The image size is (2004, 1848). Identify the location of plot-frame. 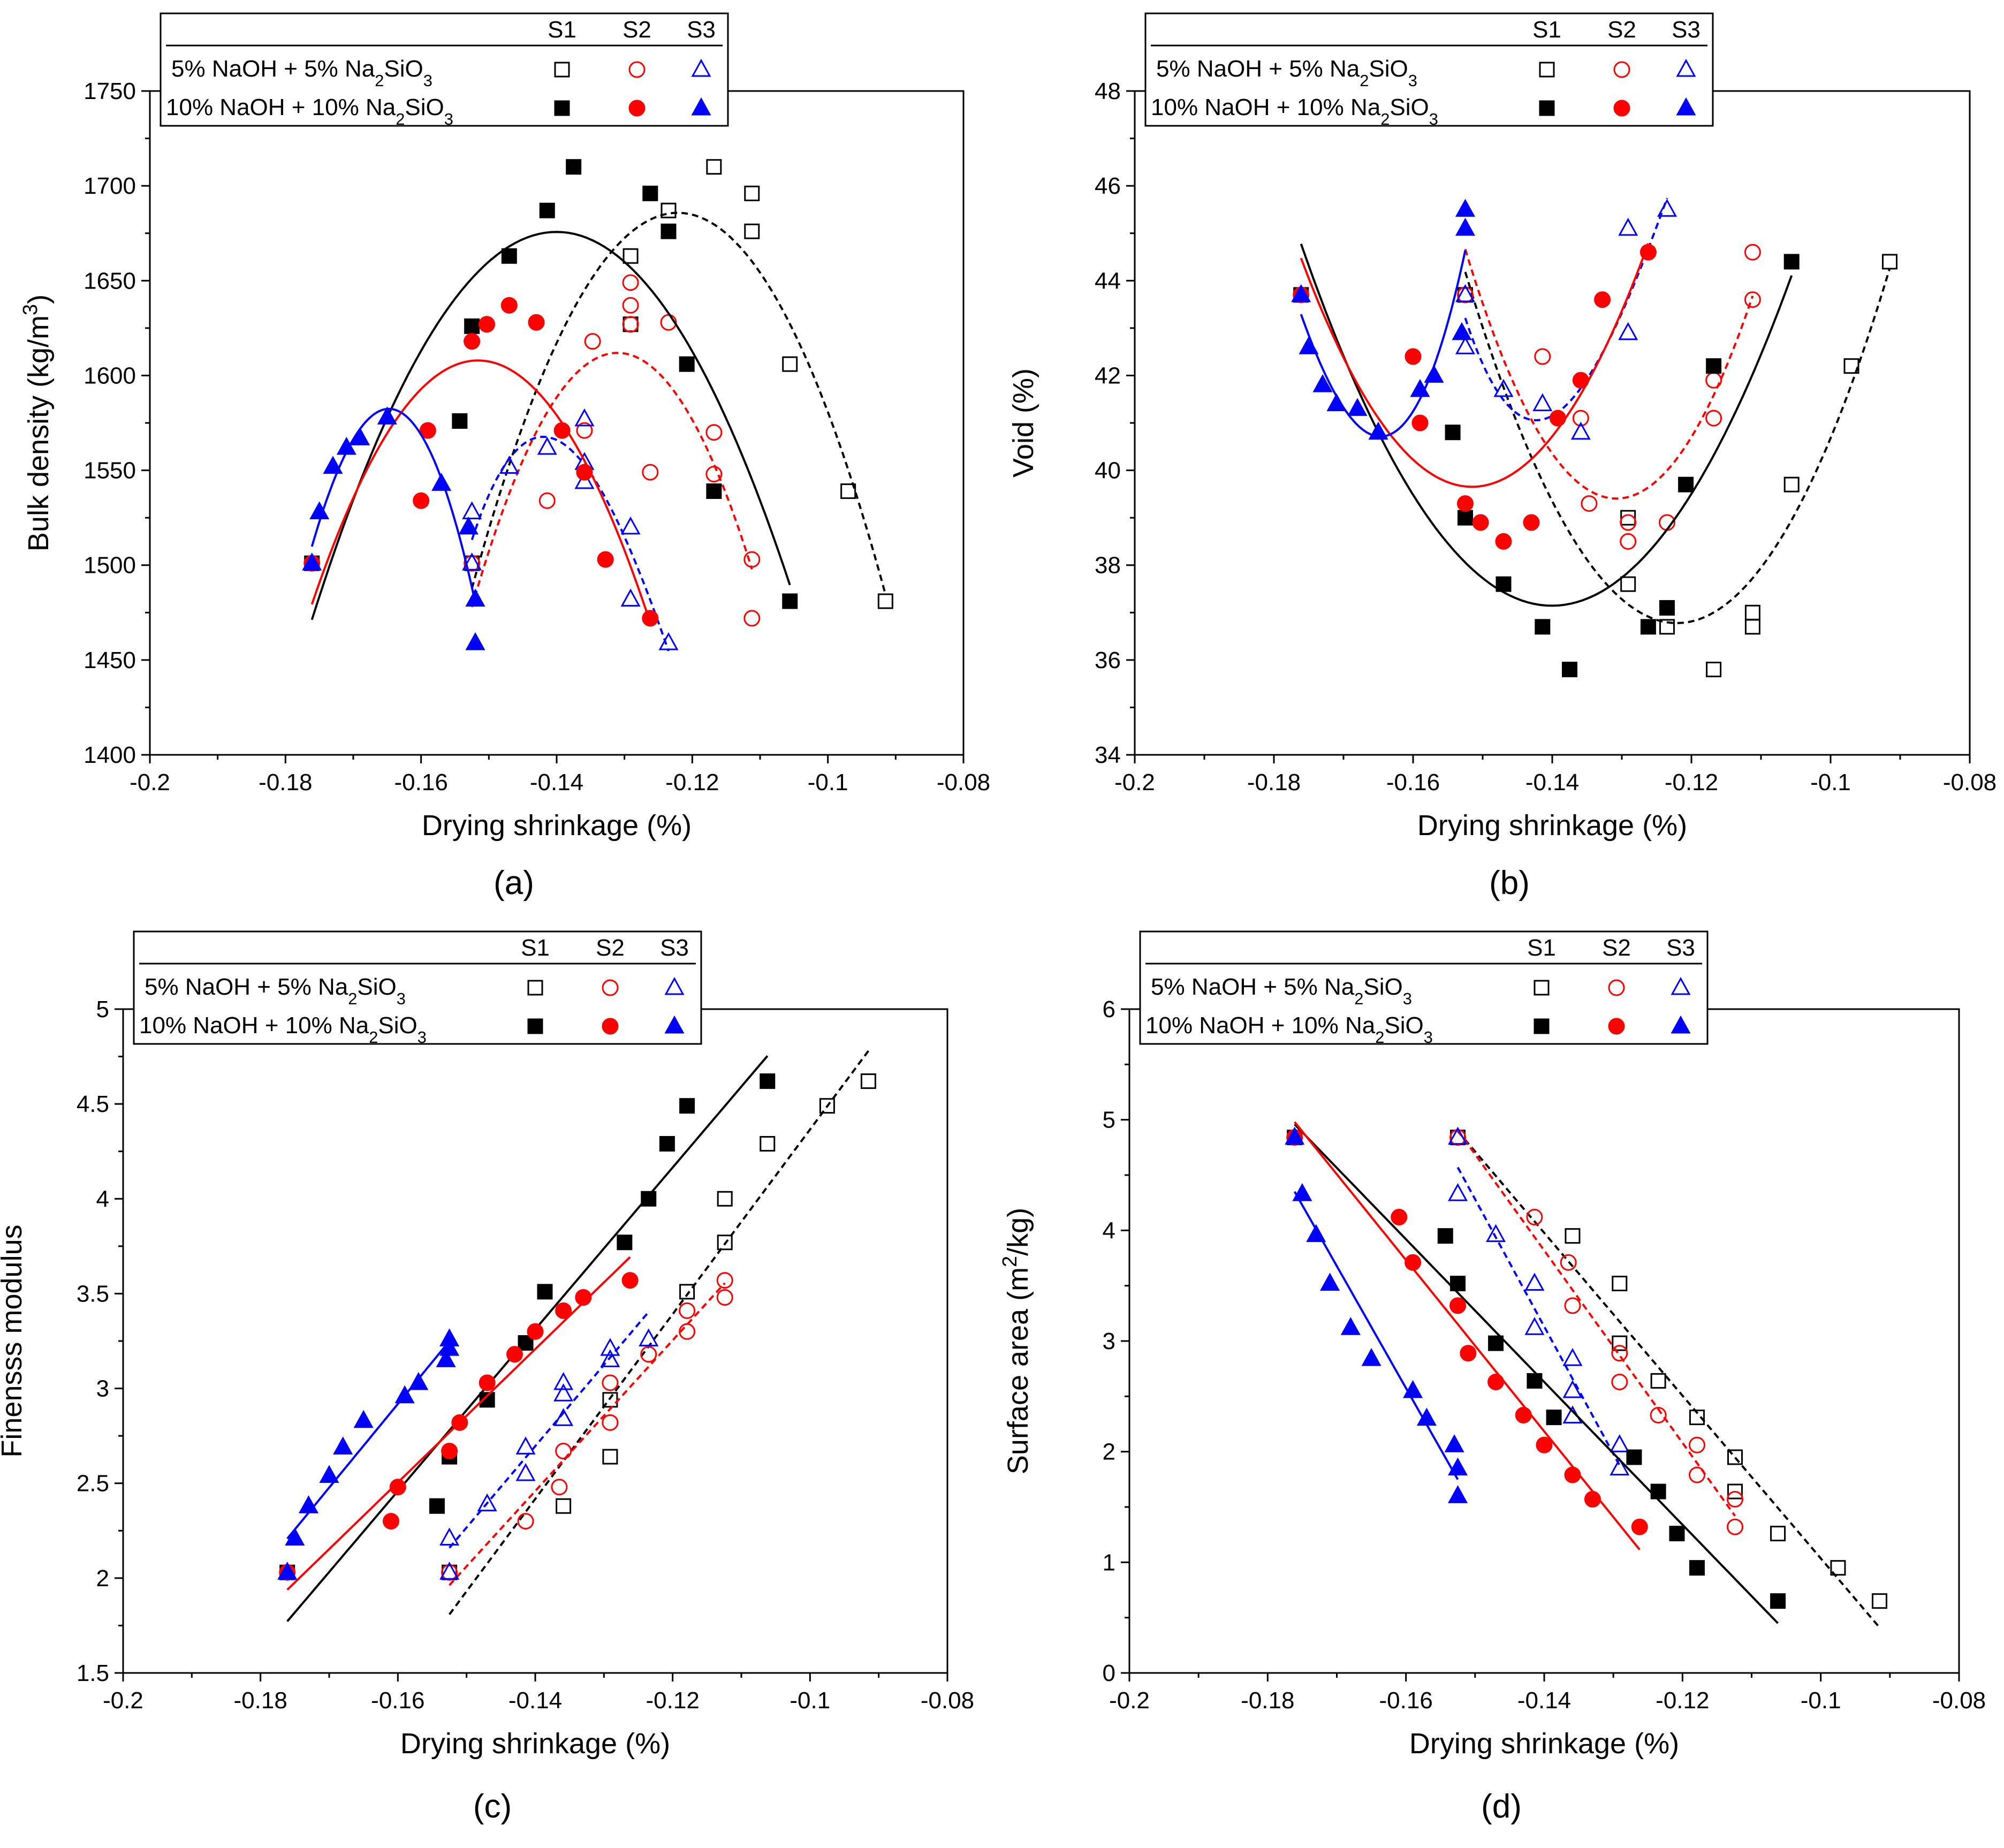
(557, 423).